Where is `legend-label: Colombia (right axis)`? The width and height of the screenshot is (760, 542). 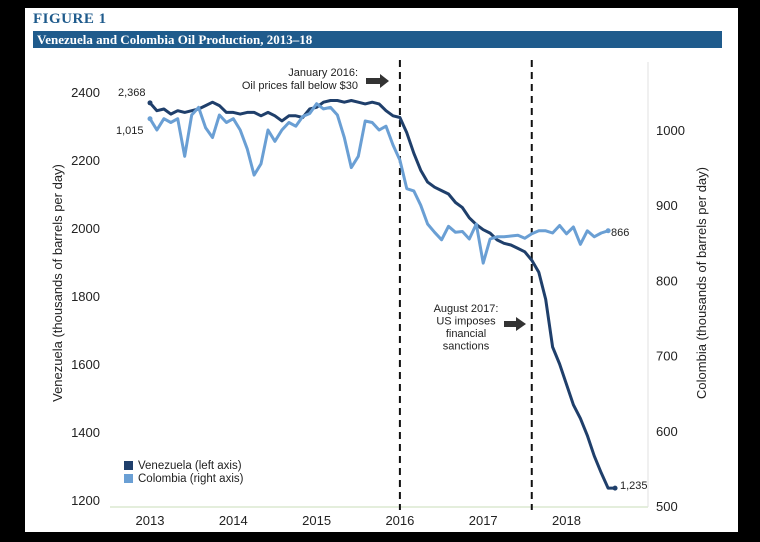
legend-label: Colombia (right axis) is located at coordinates (191, 479).